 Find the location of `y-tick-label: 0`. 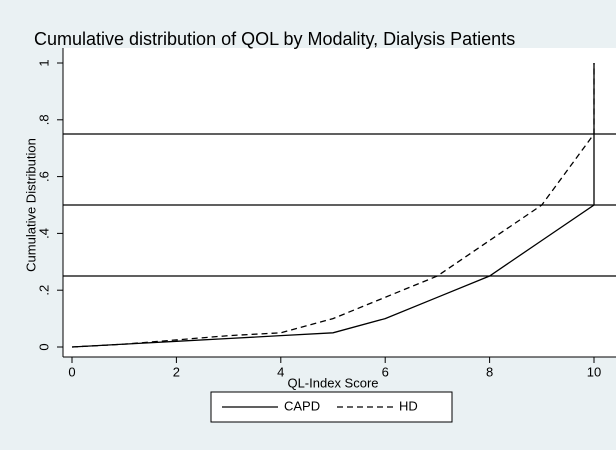

y-tick-label: 0 is located at coordinates (43, 346).